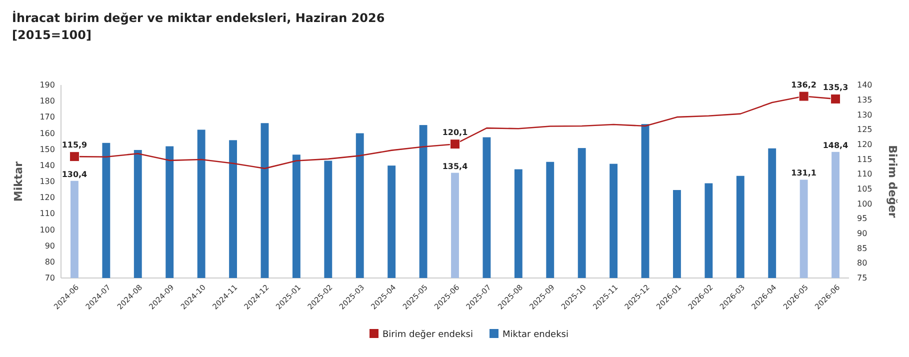 The height and width of the screenshot is (357, 909). Describe the element at coordinates (198, 17) in the screenshot. I see `chart-title: İhracat birim değer ve miktar endeksleri, Haziran 2026` at that location.